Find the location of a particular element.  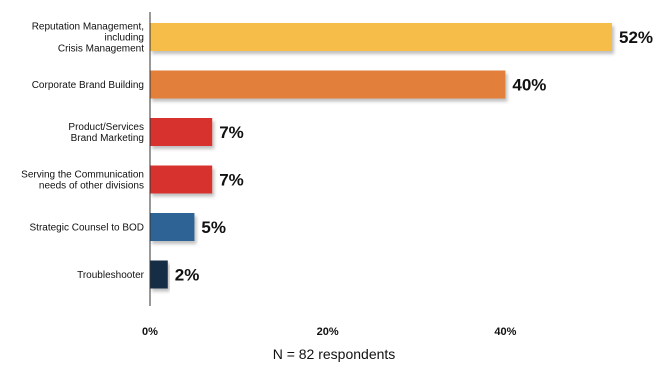

category-label-2: Product/Services Brand Marketing is located at coordinates (106, 133).